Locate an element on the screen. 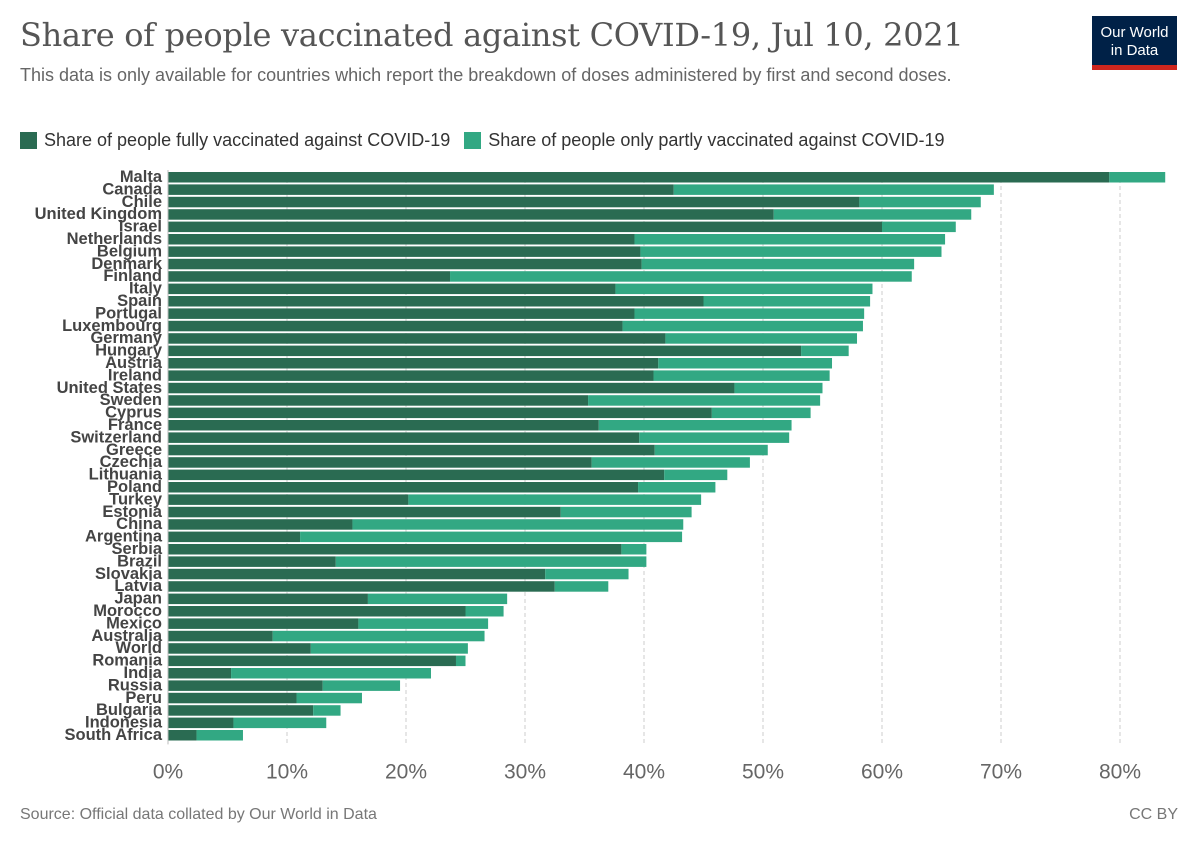 The width and height of the screenshot is (1200, 847). category-label: United States is located at coordinates (109, 388).